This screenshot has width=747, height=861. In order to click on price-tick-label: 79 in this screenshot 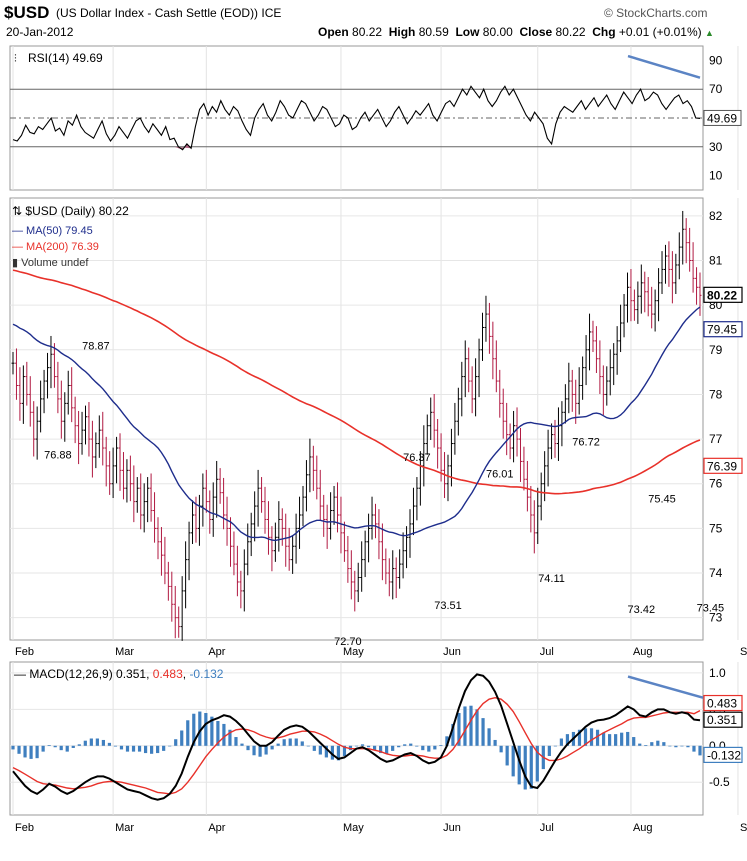, I will do `click(716, 350)`.